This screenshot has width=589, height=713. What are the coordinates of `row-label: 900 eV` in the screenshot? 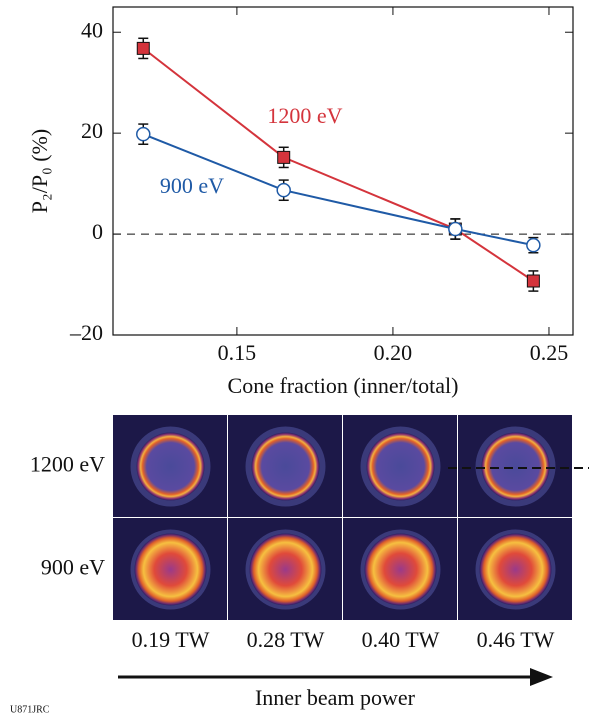 It's located at (73, 567).